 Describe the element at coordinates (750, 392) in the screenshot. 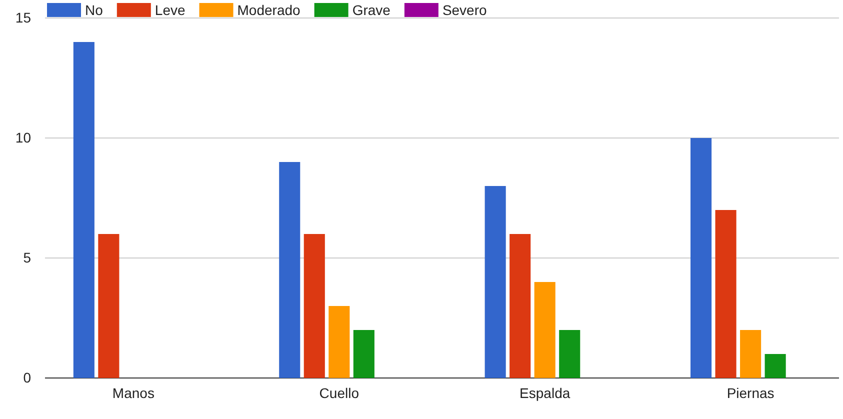

I see `x-tick-label: Piernas` at that location.